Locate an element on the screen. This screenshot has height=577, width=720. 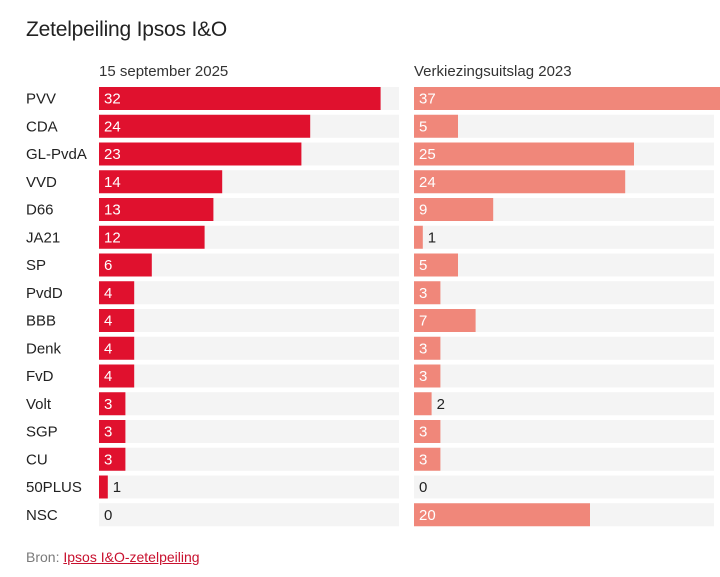
source-link: Ipsos I&O-zetelpeiling is located at coordinates (131, 557).